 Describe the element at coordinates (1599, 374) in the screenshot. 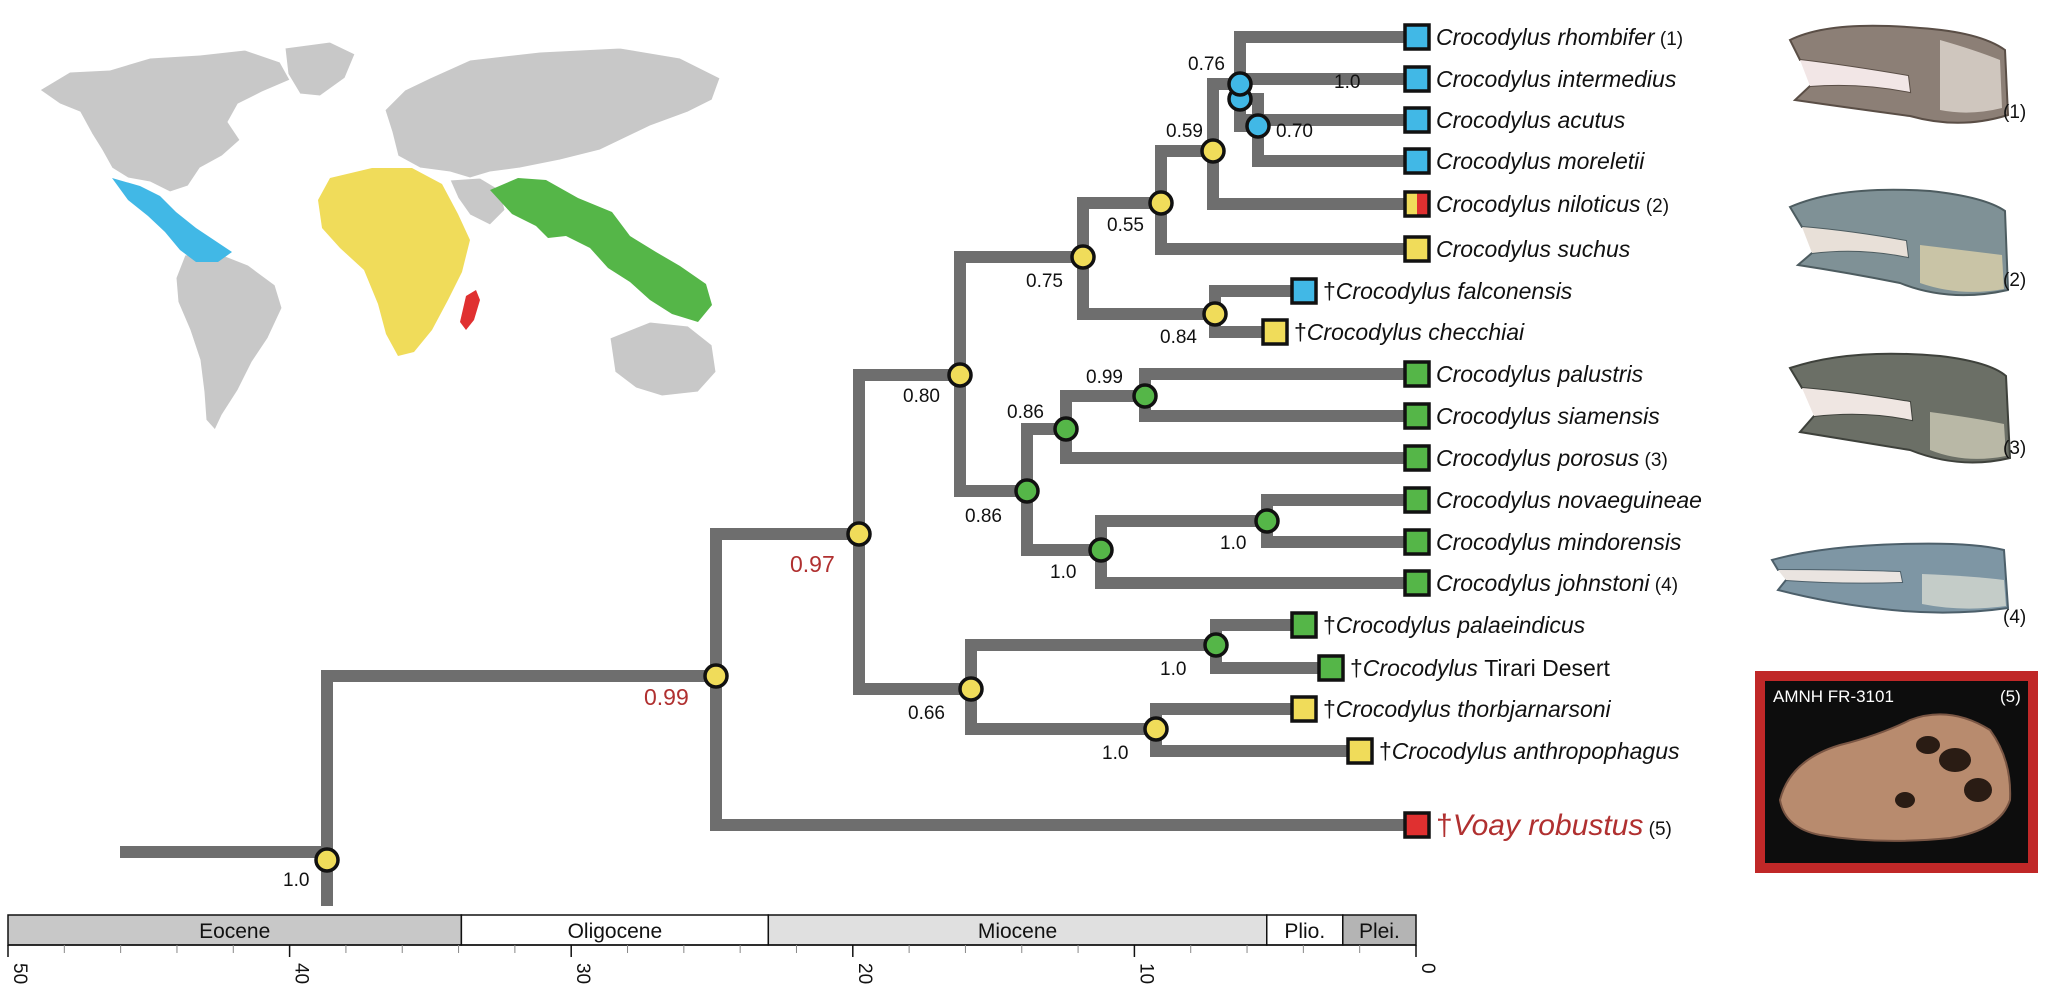

I see `taxon-species: palustris` at that location.